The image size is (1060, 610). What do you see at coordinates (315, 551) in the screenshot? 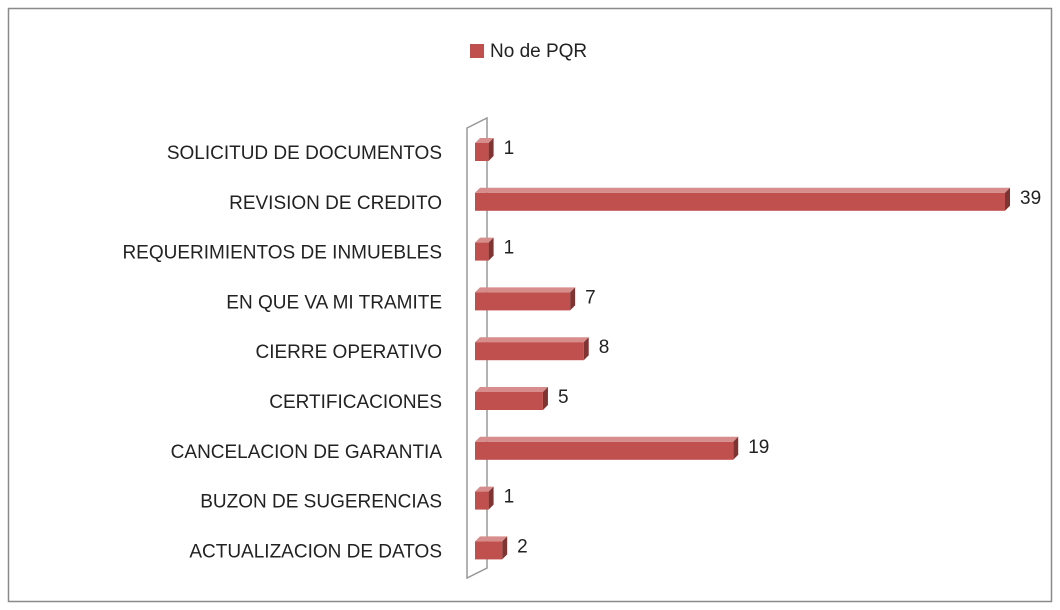
I see `y-tick-label: ACTUALIZACION DE DATOS` at bounding box center [315, 551].